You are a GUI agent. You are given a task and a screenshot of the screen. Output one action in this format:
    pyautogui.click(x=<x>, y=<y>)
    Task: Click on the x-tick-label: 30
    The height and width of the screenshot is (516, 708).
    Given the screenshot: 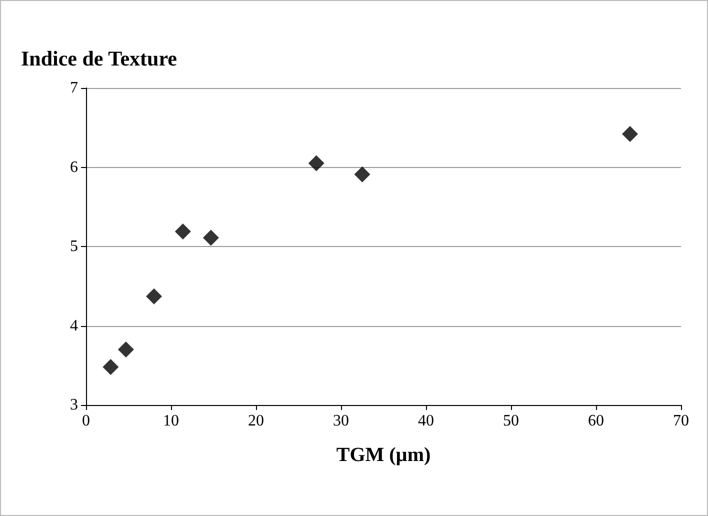 What is the action you would take?
    pyautogui.click(x=341, y=421)
    